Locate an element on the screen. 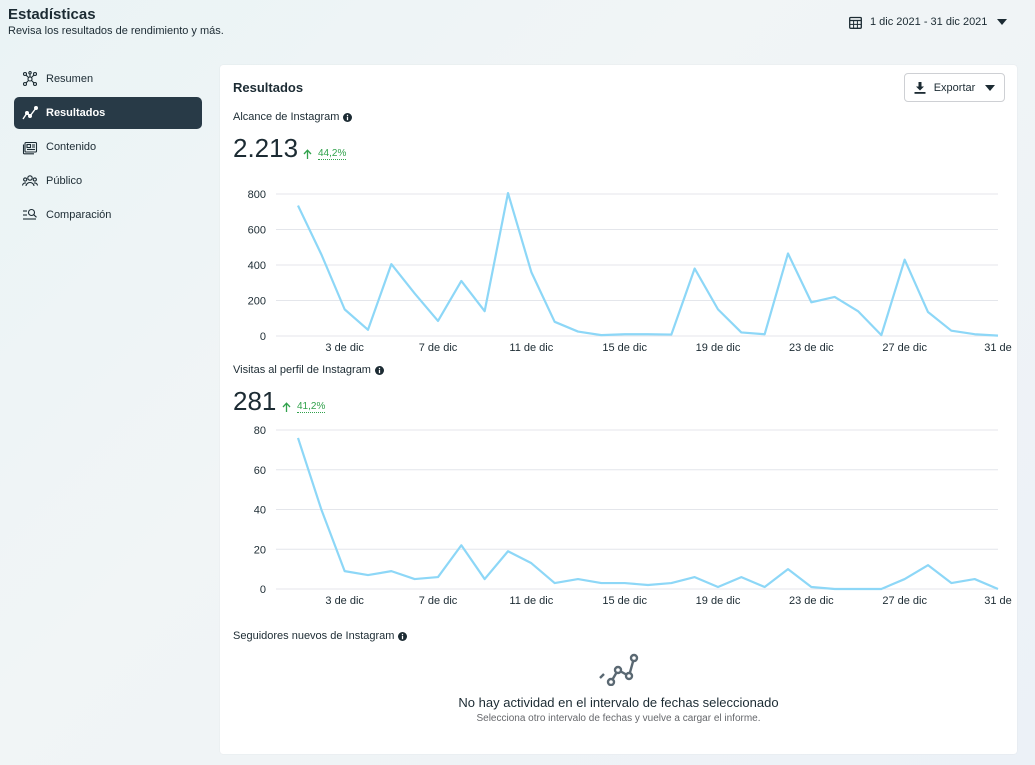 The width and height of the screenshot is (1035, 765). reach-change: 44,2% is located at coordinates (325, 154).